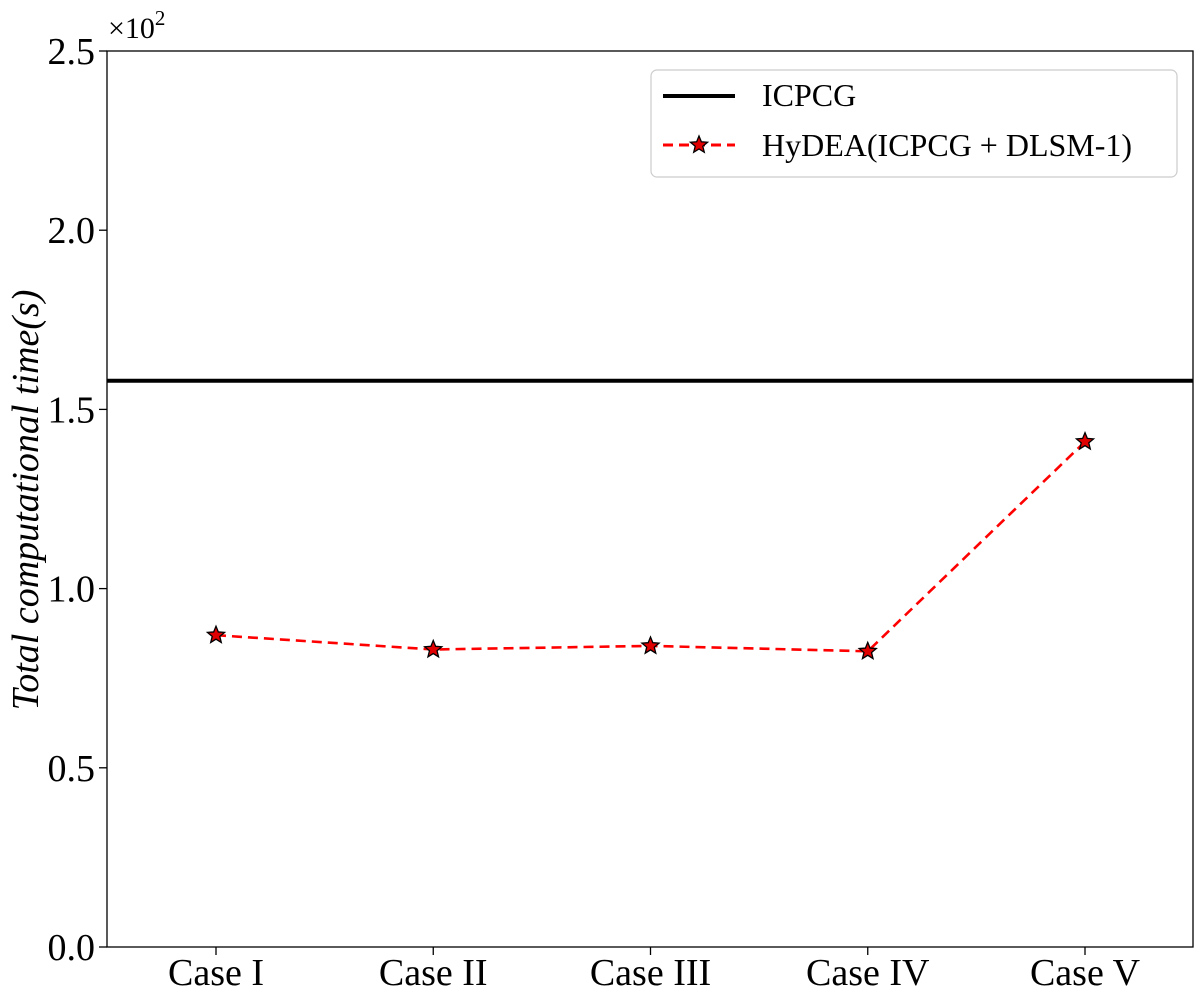  I want to click on y-tick-label: 0.5, so click(72, 769).